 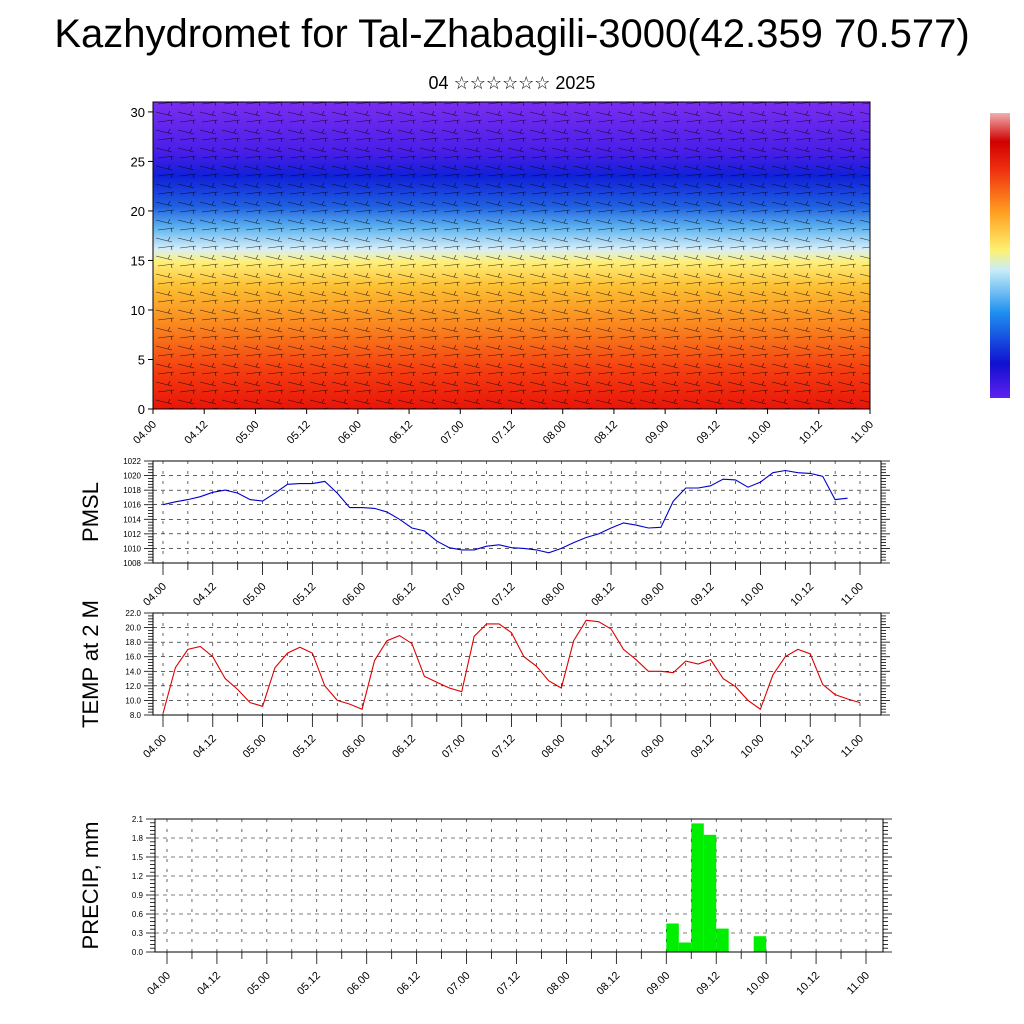 I want to click on y-tick-label: 1.8, so click(x=138, y=838).